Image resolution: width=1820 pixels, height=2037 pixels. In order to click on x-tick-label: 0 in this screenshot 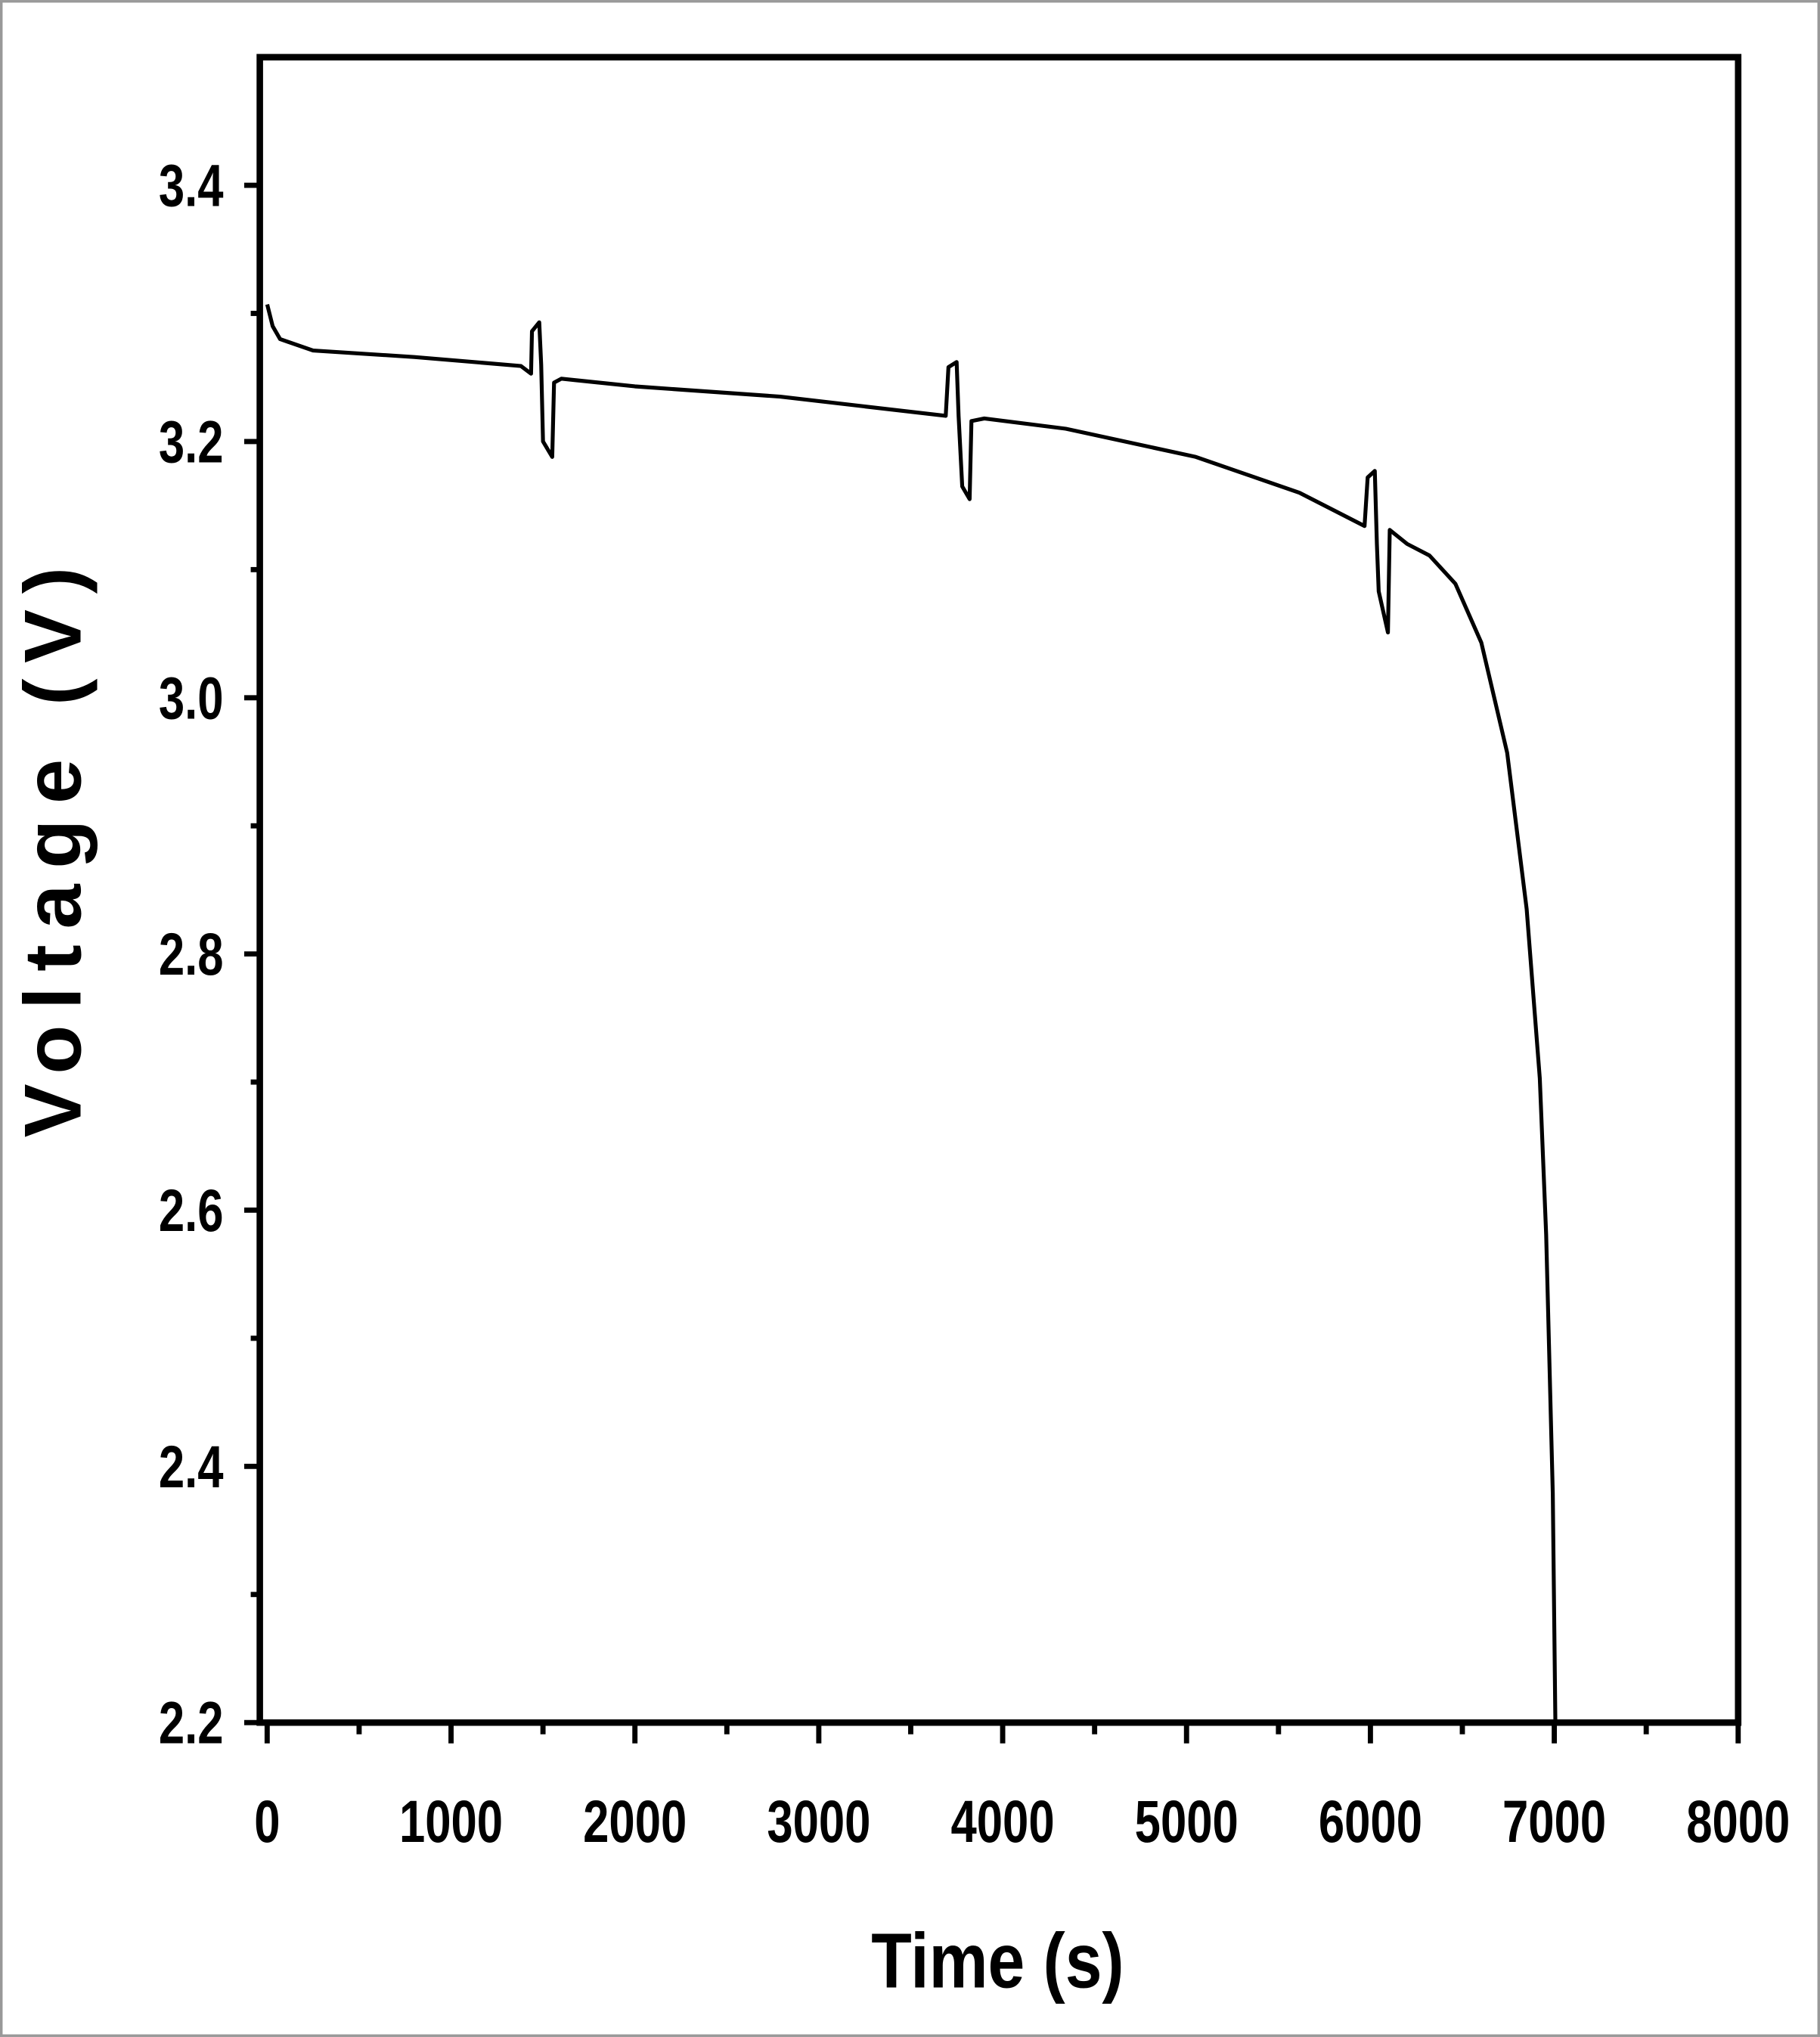, I will do `click(267, 1822)`.